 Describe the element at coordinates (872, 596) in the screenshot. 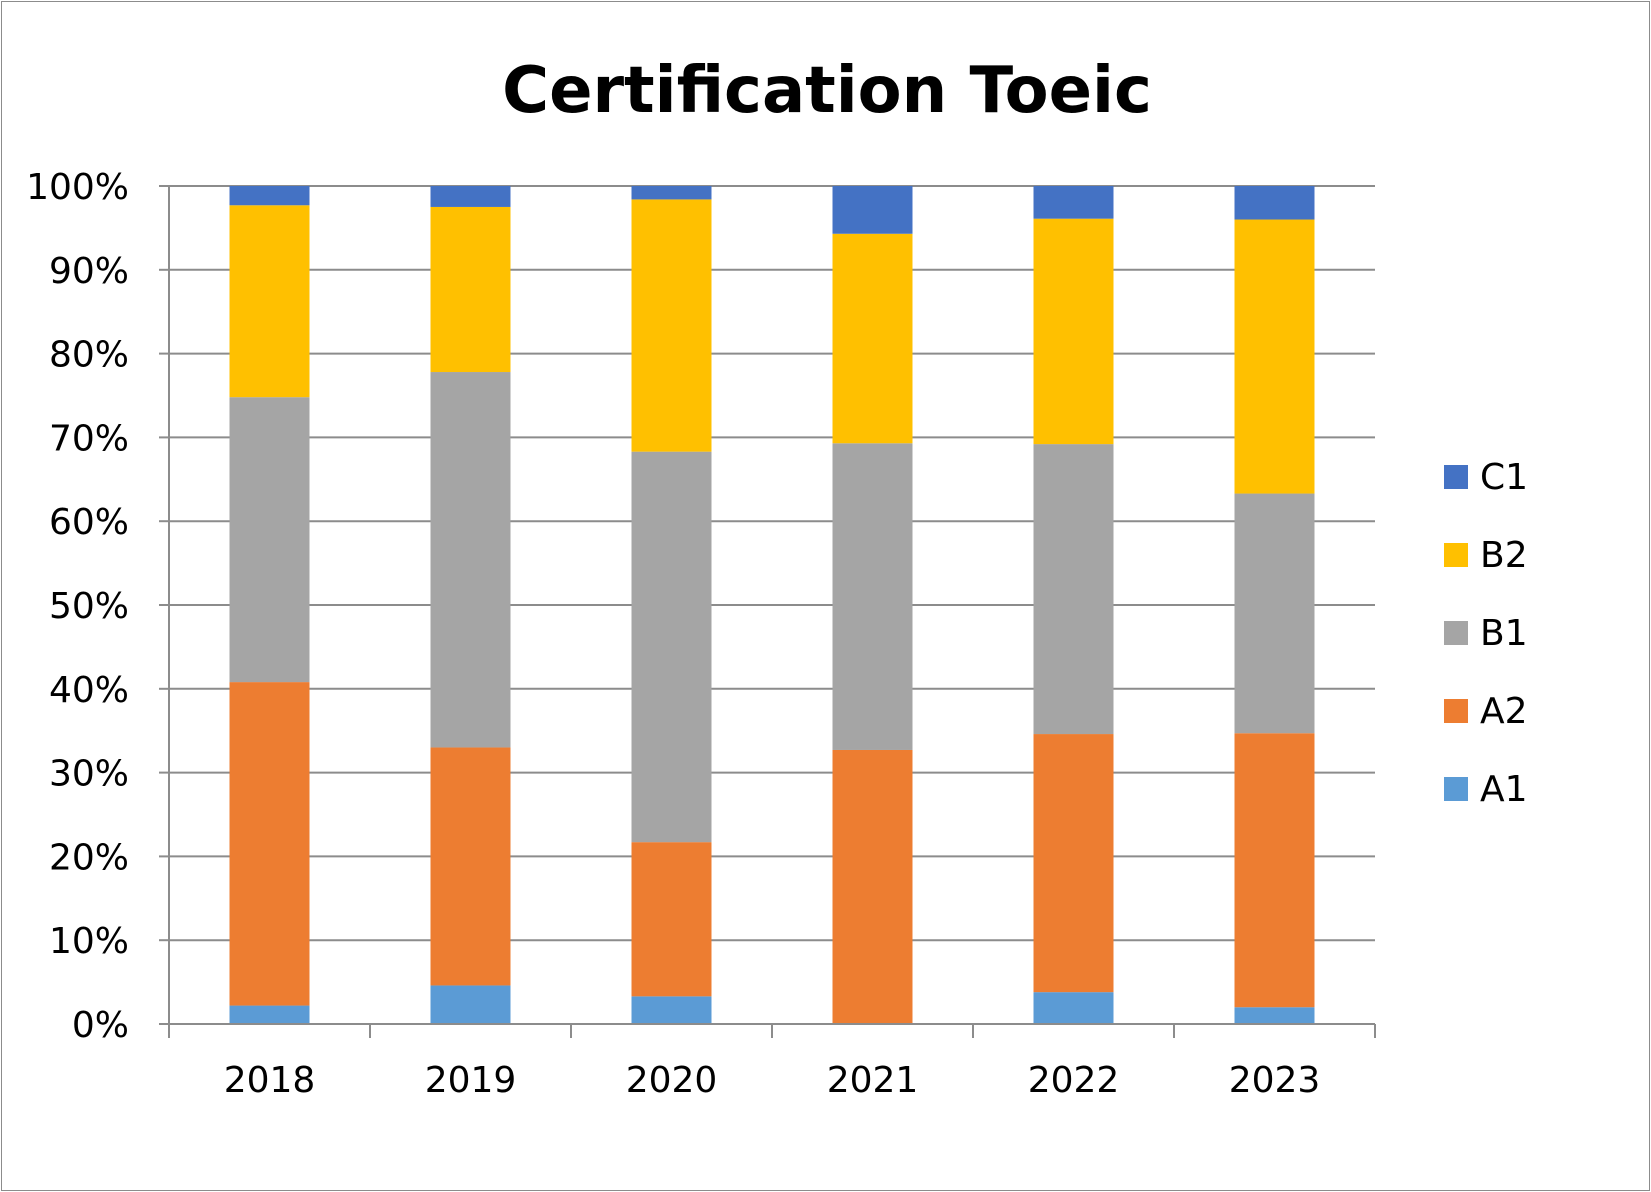

I see `bar-segment-b1-2021` at that location.